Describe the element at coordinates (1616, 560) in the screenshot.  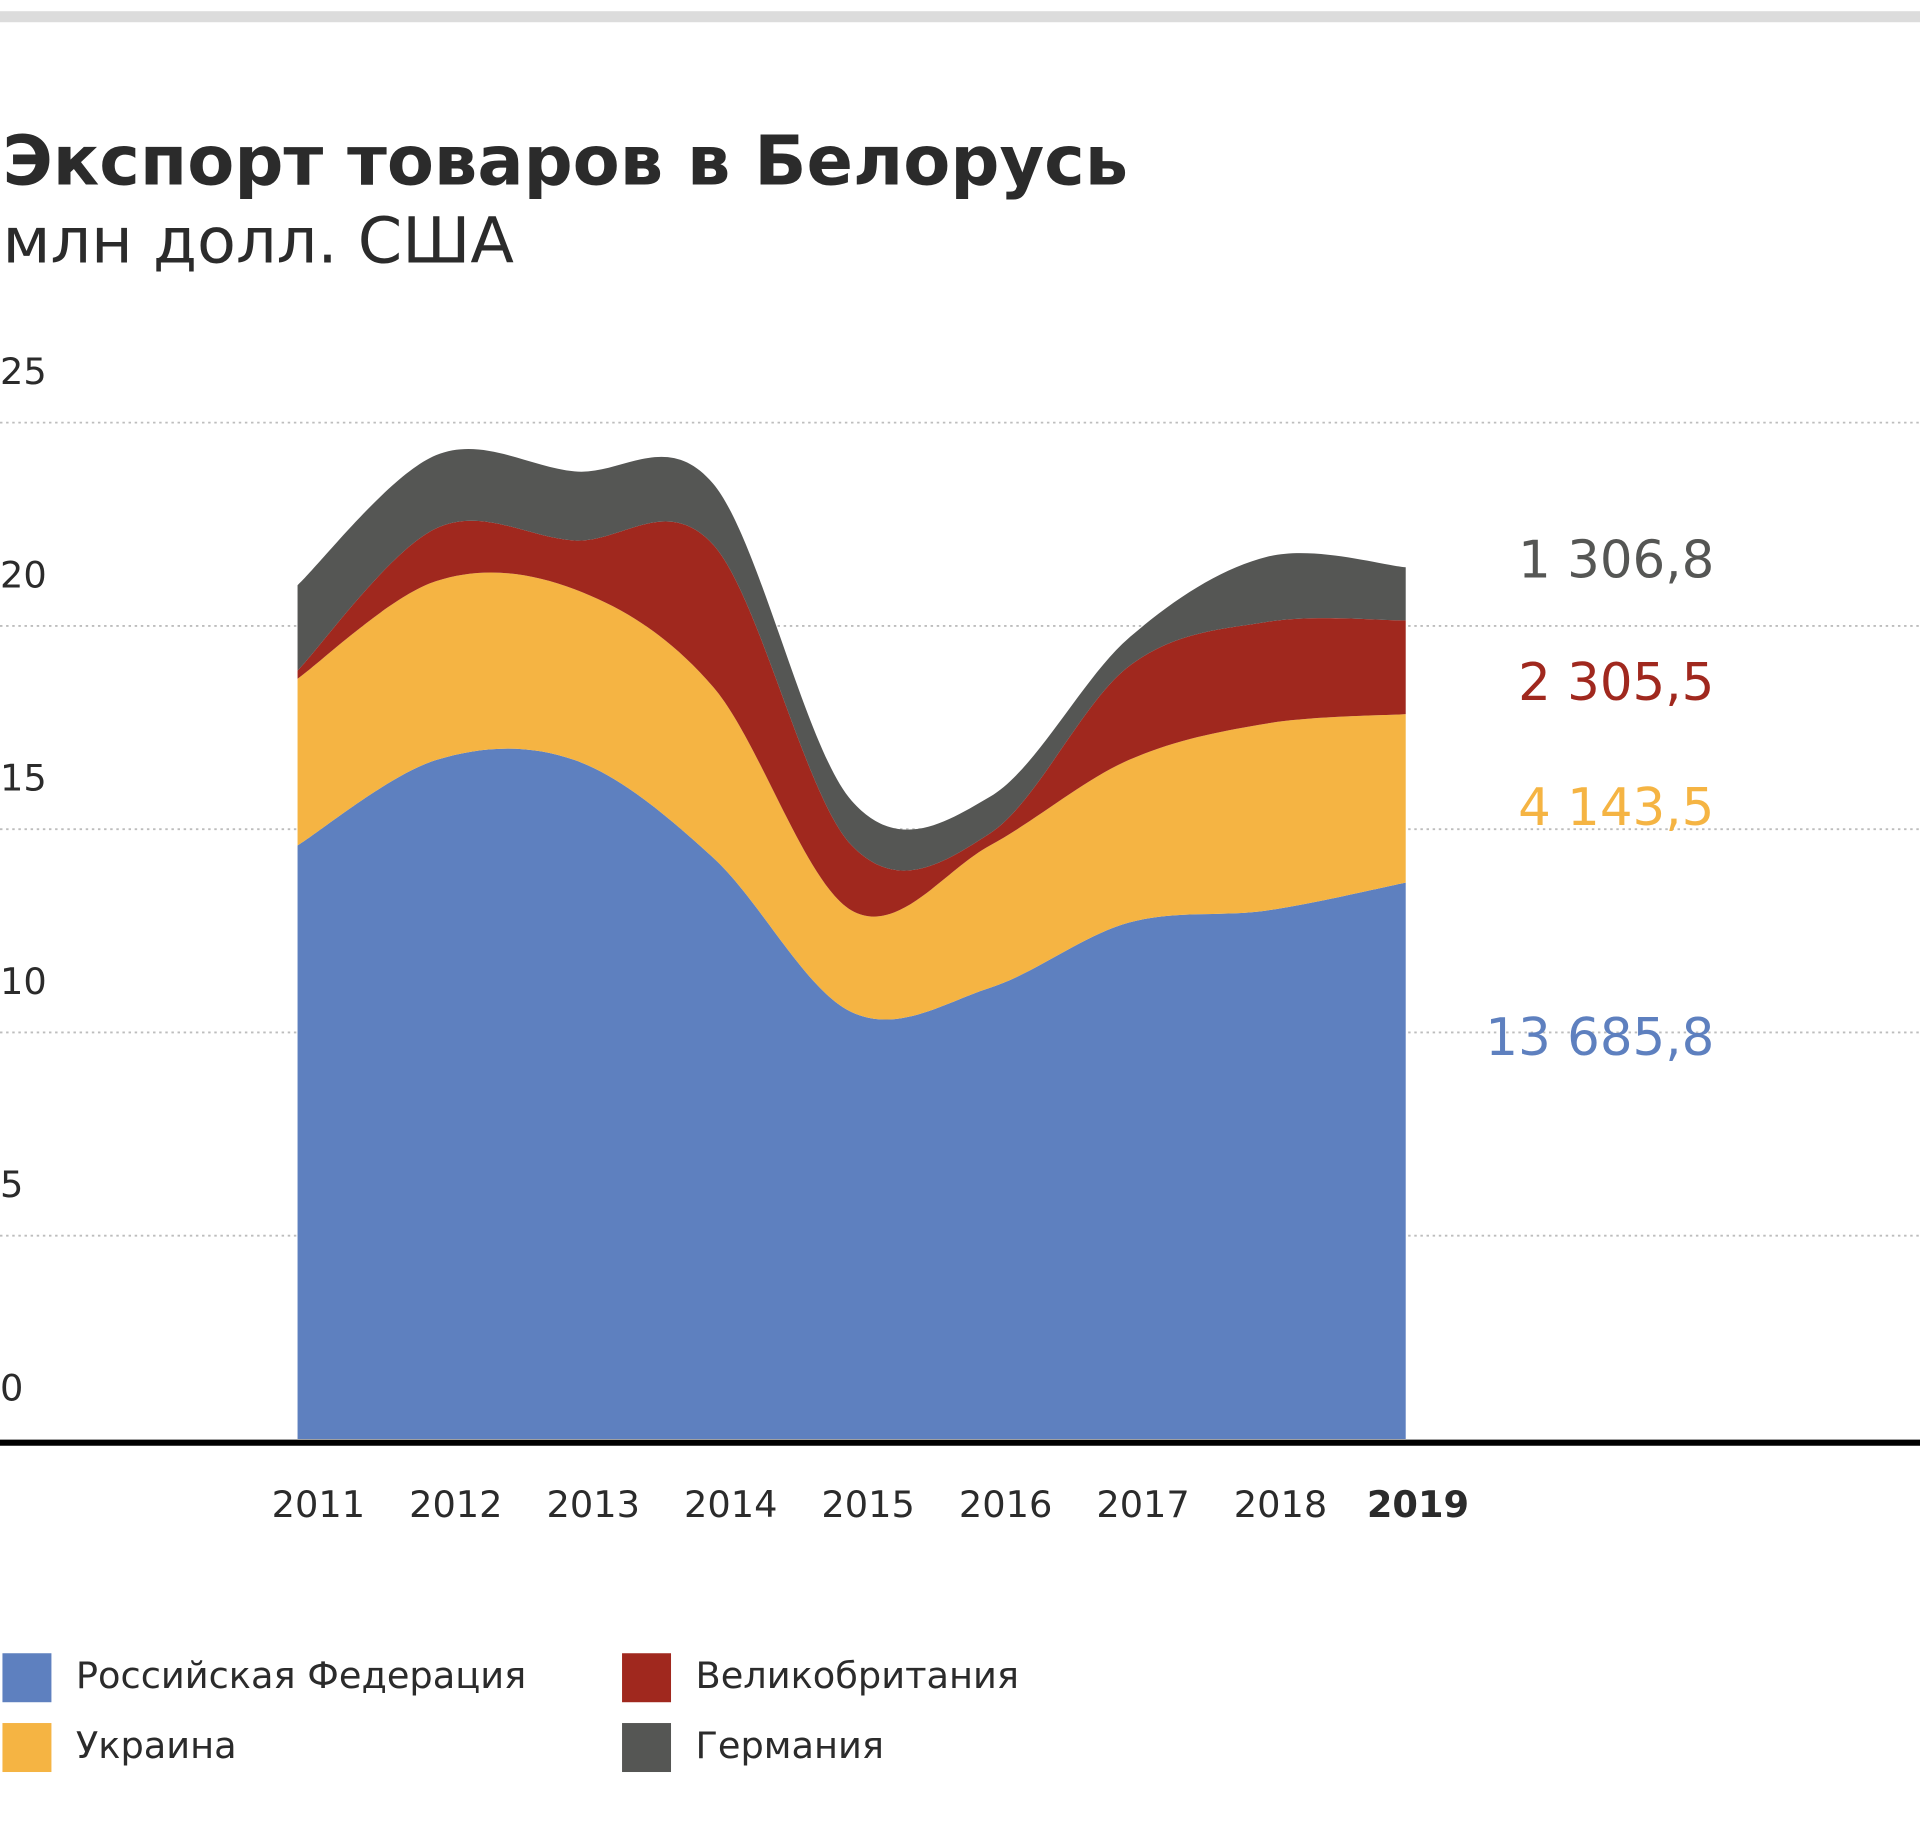
I see `value-label: 1 306,8` at that location.